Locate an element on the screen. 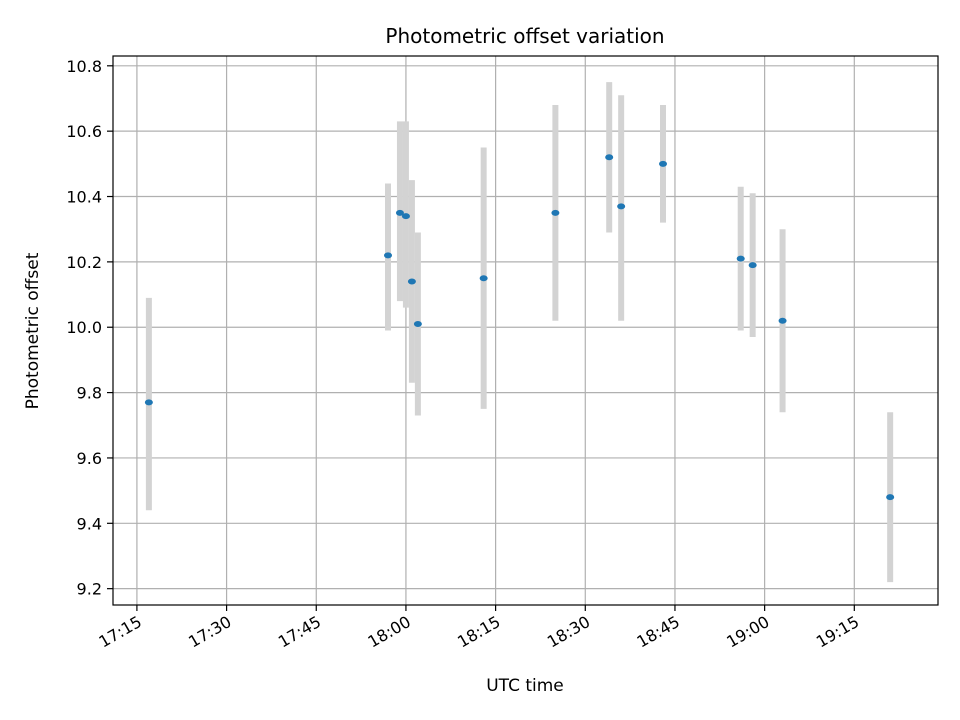  y-tick-label: 10.0 is located at coordinates (84, 327).